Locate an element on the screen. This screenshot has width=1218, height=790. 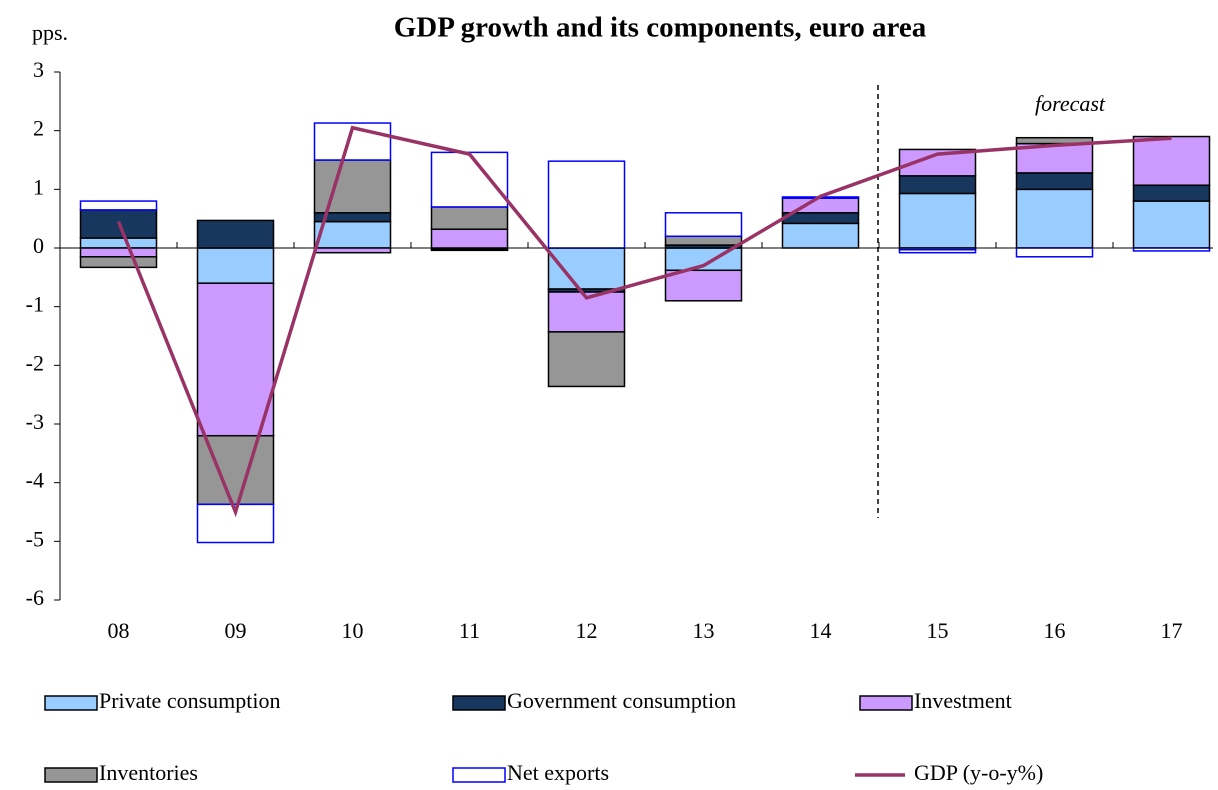
x-tick-label: 08 is located at coordinates (119, 630).